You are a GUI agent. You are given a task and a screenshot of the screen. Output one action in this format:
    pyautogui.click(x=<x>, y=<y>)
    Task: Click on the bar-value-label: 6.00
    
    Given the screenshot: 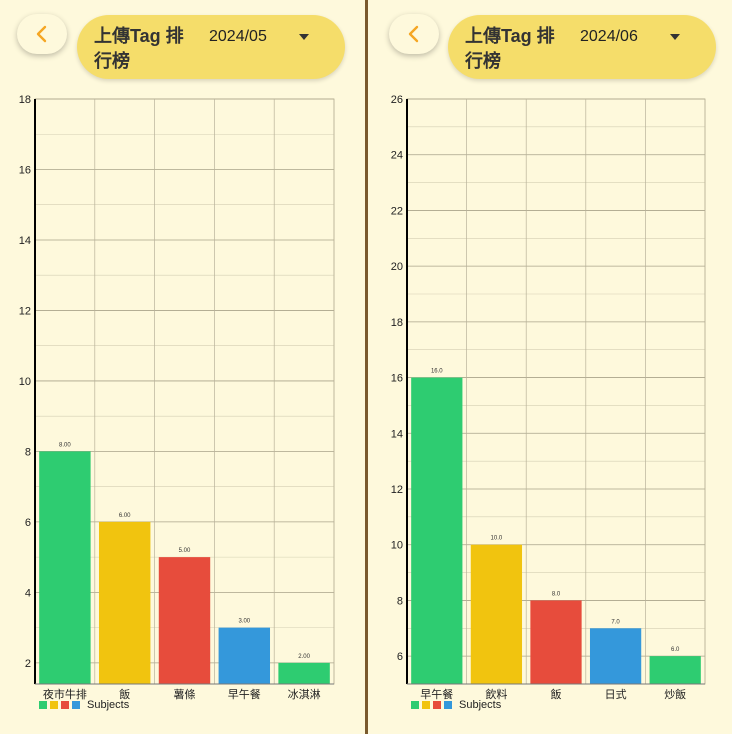 What is the action you would take?
    pyautogui.click(x=125, y=516)
    